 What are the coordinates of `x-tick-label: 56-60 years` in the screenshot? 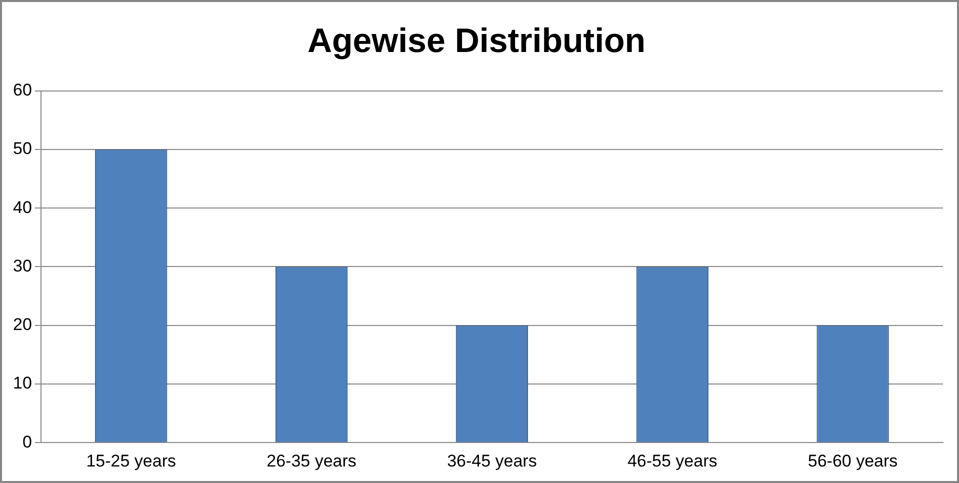 It's located at (853, 460).